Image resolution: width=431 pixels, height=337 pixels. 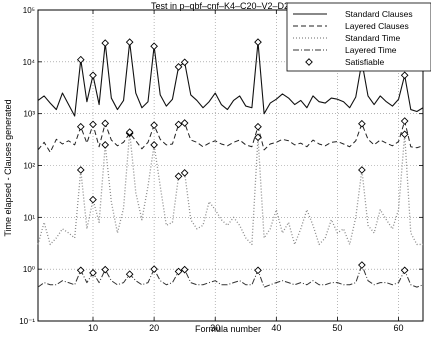 I want to click on y-tick-label: 10⁻¹, so click(x=27, y=321).